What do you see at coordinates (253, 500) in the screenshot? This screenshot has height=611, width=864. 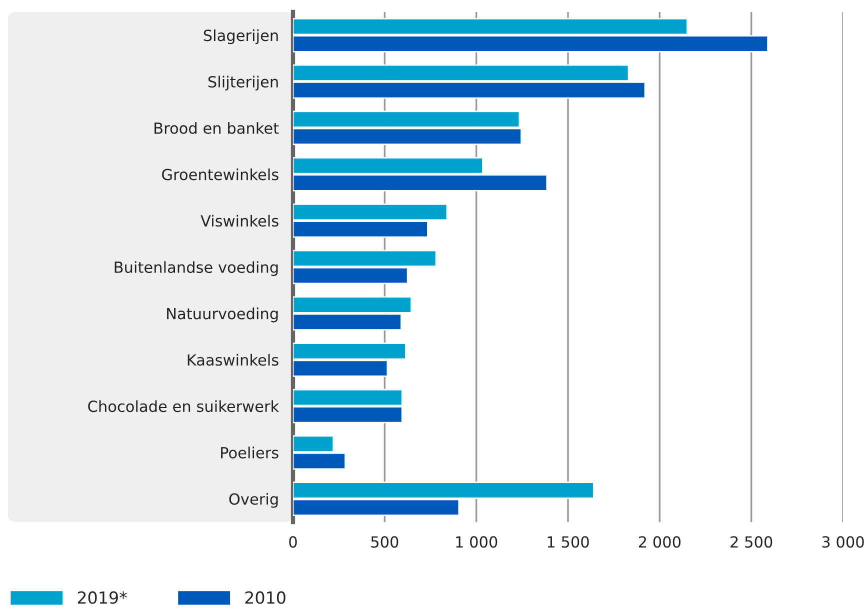 I see `y-tick-label: Overig` at bounding box center [253, 500].